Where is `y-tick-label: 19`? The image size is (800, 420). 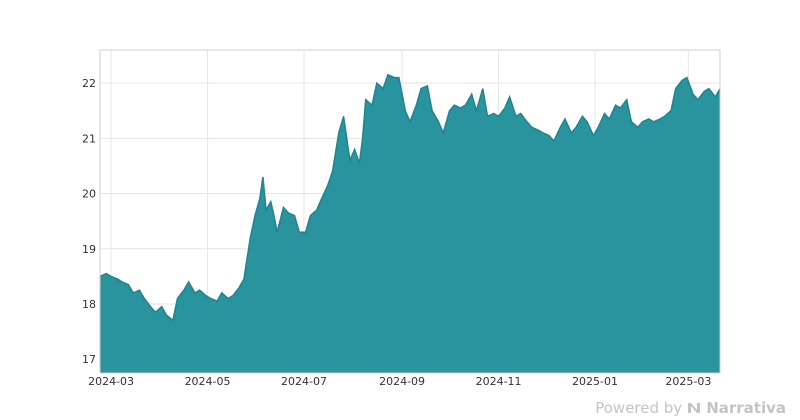
y-tick-label: 19 is located at coordinates (89, 249).